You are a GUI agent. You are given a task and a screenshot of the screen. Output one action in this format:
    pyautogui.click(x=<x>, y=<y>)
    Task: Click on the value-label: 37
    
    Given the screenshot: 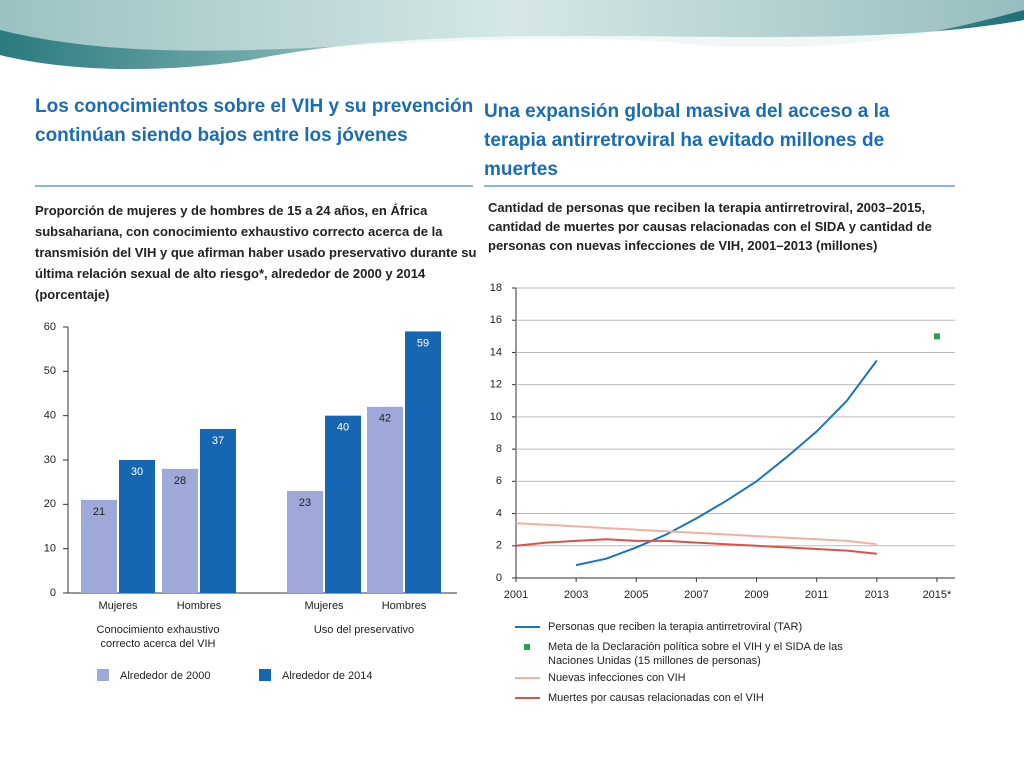 What is the action you would take?
    pyautogui.click(x=218, y=441)
    